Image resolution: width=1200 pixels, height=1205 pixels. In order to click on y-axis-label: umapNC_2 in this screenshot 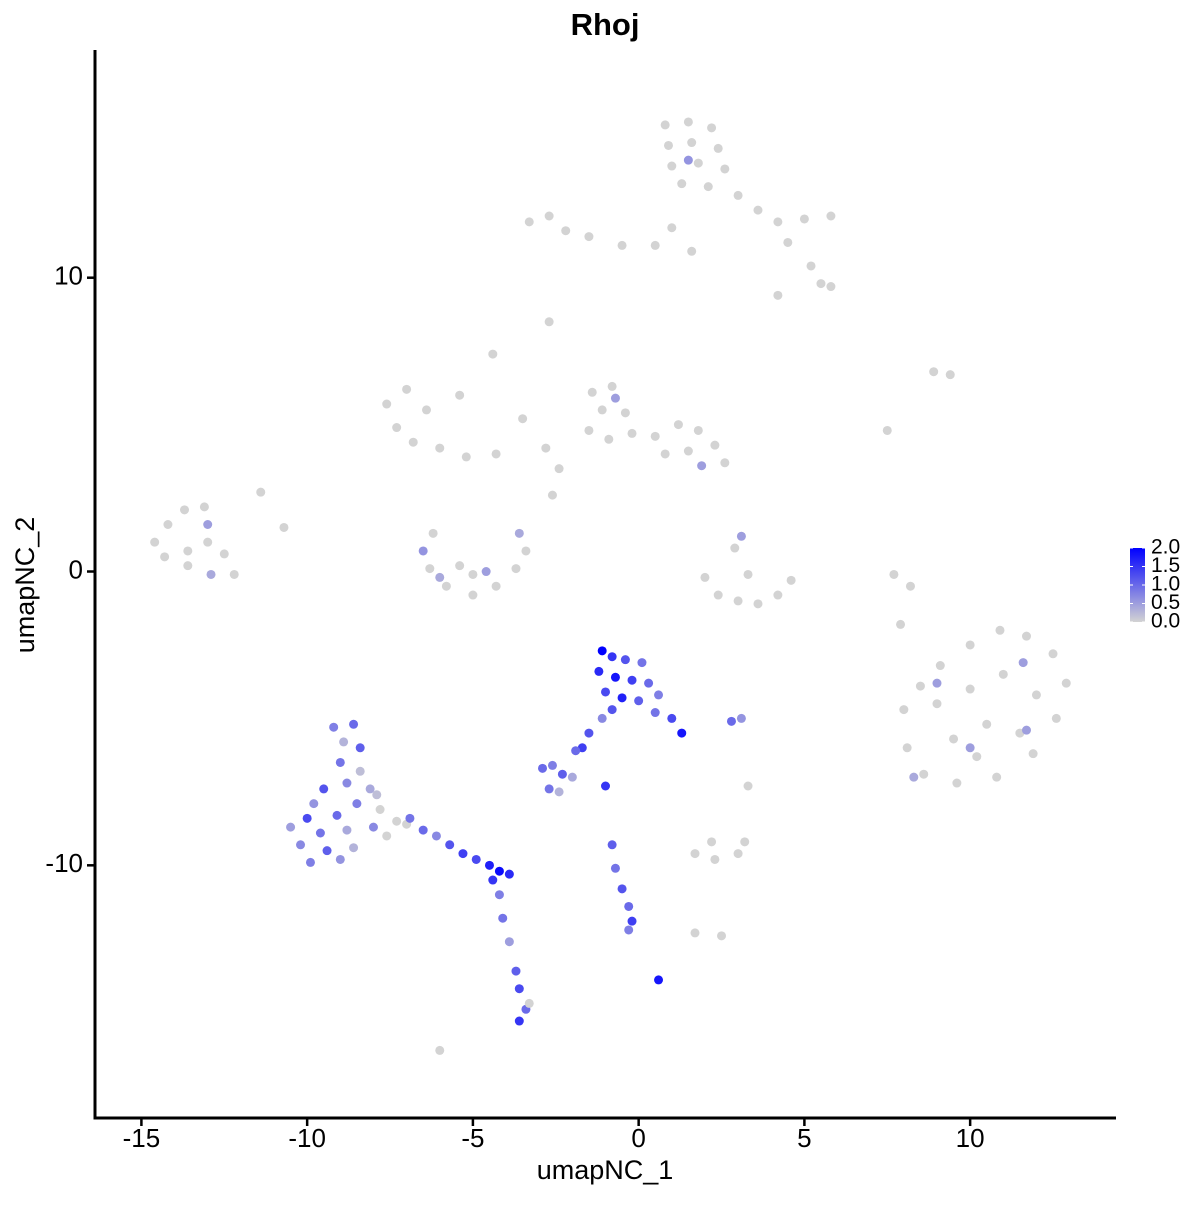, I will do `click(25, 585)`.